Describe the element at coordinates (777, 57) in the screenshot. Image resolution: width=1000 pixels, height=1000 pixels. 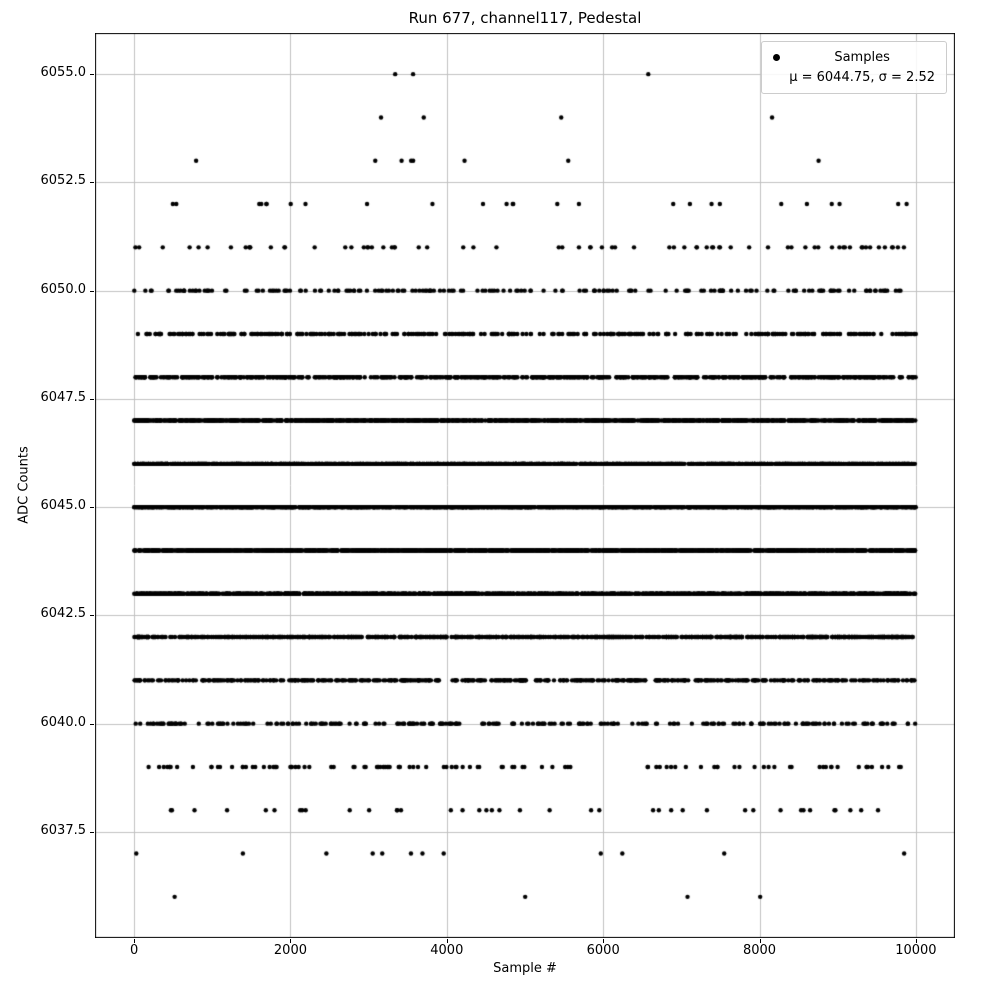
I see `legend-marker-icon` at that location.